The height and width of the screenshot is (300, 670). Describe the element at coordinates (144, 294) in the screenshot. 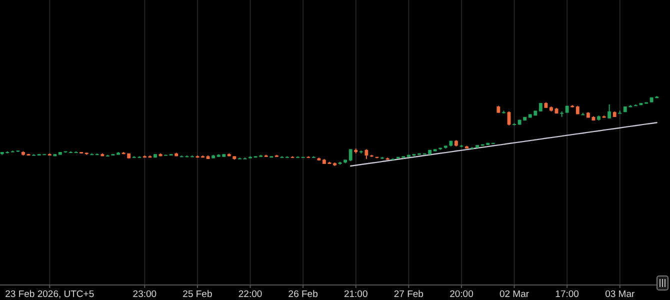

I see `x-tick-label: 23:00` at that location.